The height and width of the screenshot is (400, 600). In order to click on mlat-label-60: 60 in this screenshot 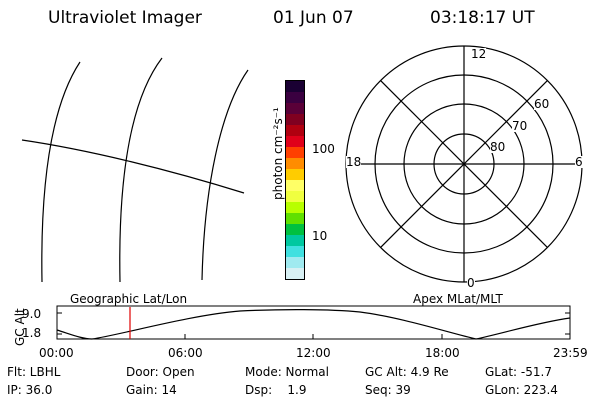, I will do `click(542, 104)`.